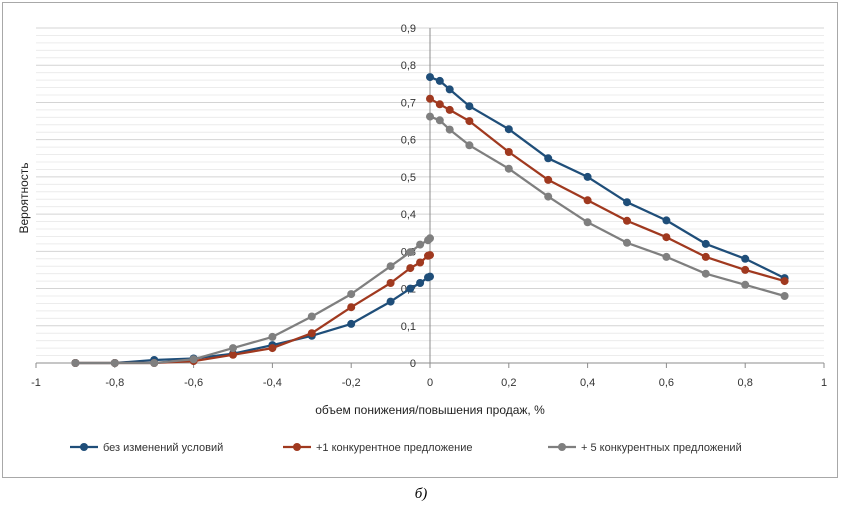 Image resolution: width=842 pixels, height=510 pixels. I want to click on y-tick-label: 0,1, so click(408, 327).